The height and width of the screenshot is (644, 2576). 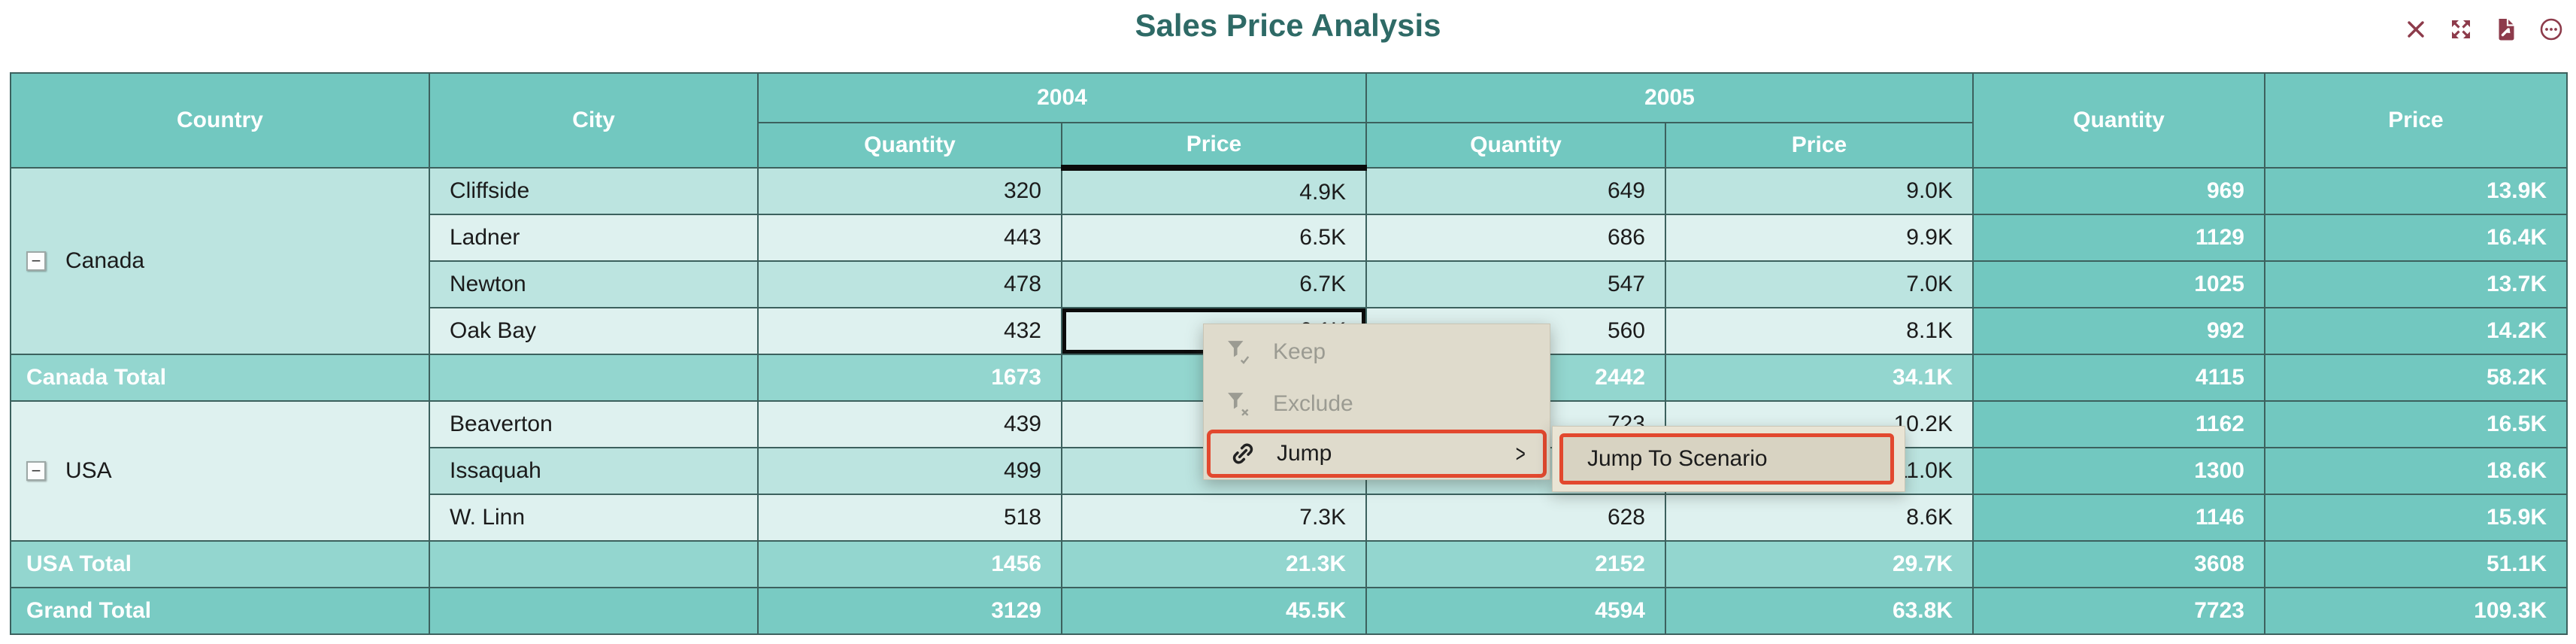 I want to click on price-2004-cell: 4.9K, so click(x=1214, y=191).